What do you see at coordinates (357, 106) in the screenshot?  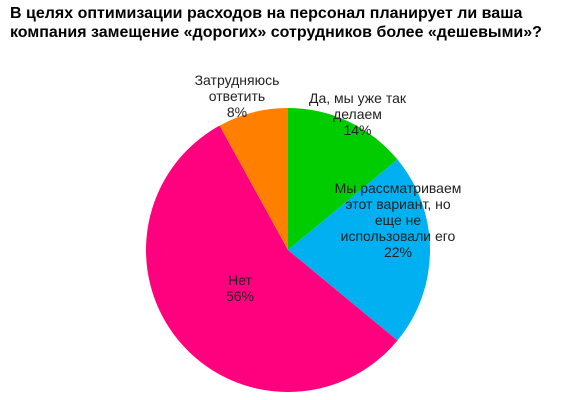 I see `slice-name: Да, мы уже так делаем` at bounding box center [357, 106].